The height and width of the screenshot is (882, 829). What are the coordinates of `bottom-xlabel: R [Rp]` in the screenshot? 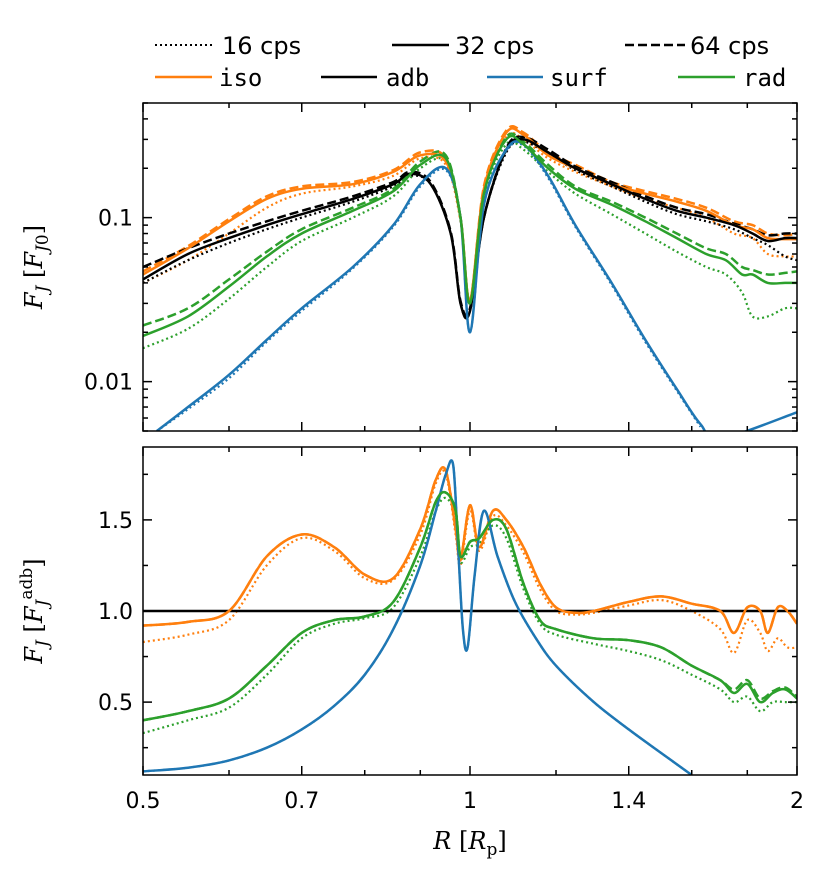 It's located at (469, 843).